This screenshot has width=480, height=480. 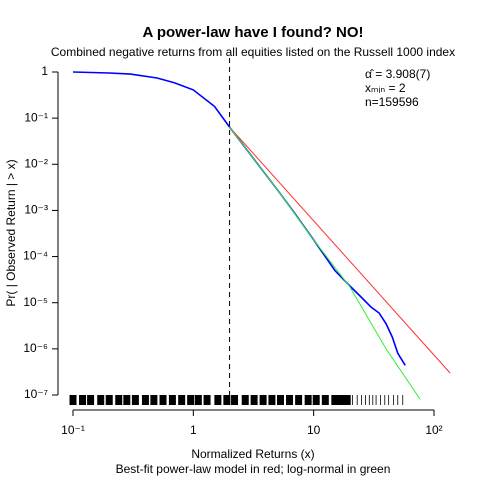 I want to click on annotation: α̂ = 3.908(7), so click(x=397, y=74).